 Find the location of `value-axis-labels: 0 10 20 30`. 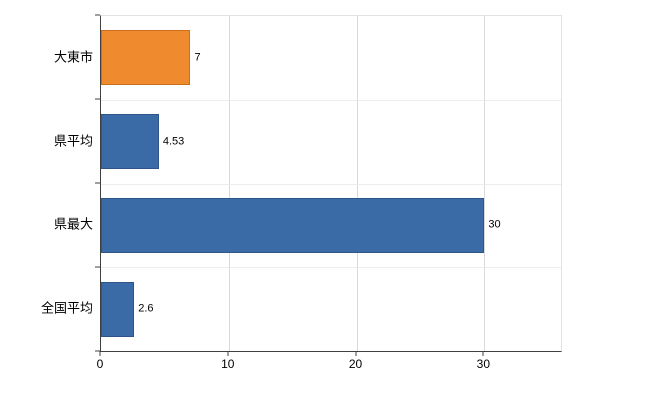

value-axis-labels: 0 10 20 30 is located at coordinates (328, 365).